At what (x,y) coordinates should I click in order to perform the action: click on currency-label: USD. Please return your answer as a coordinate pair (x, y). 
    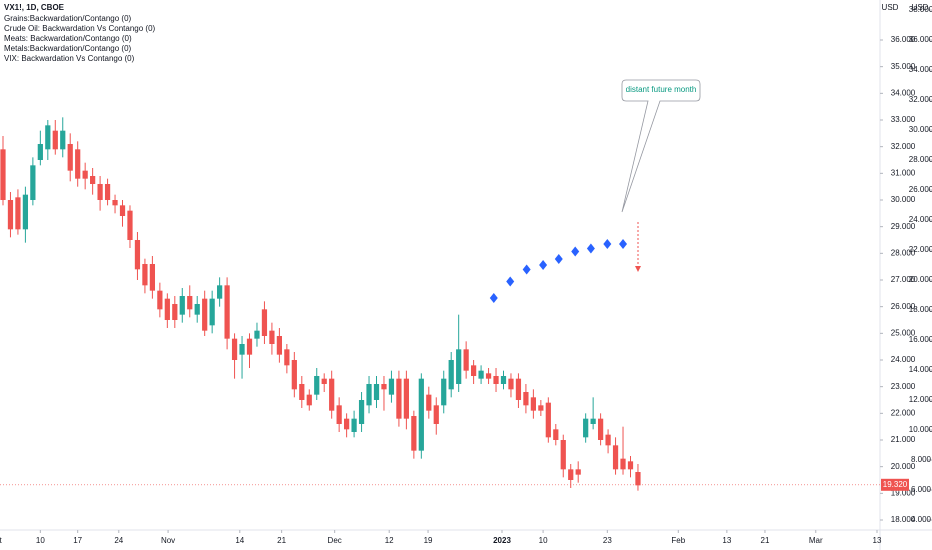
    Looking at the image, I should click on (890, 7).